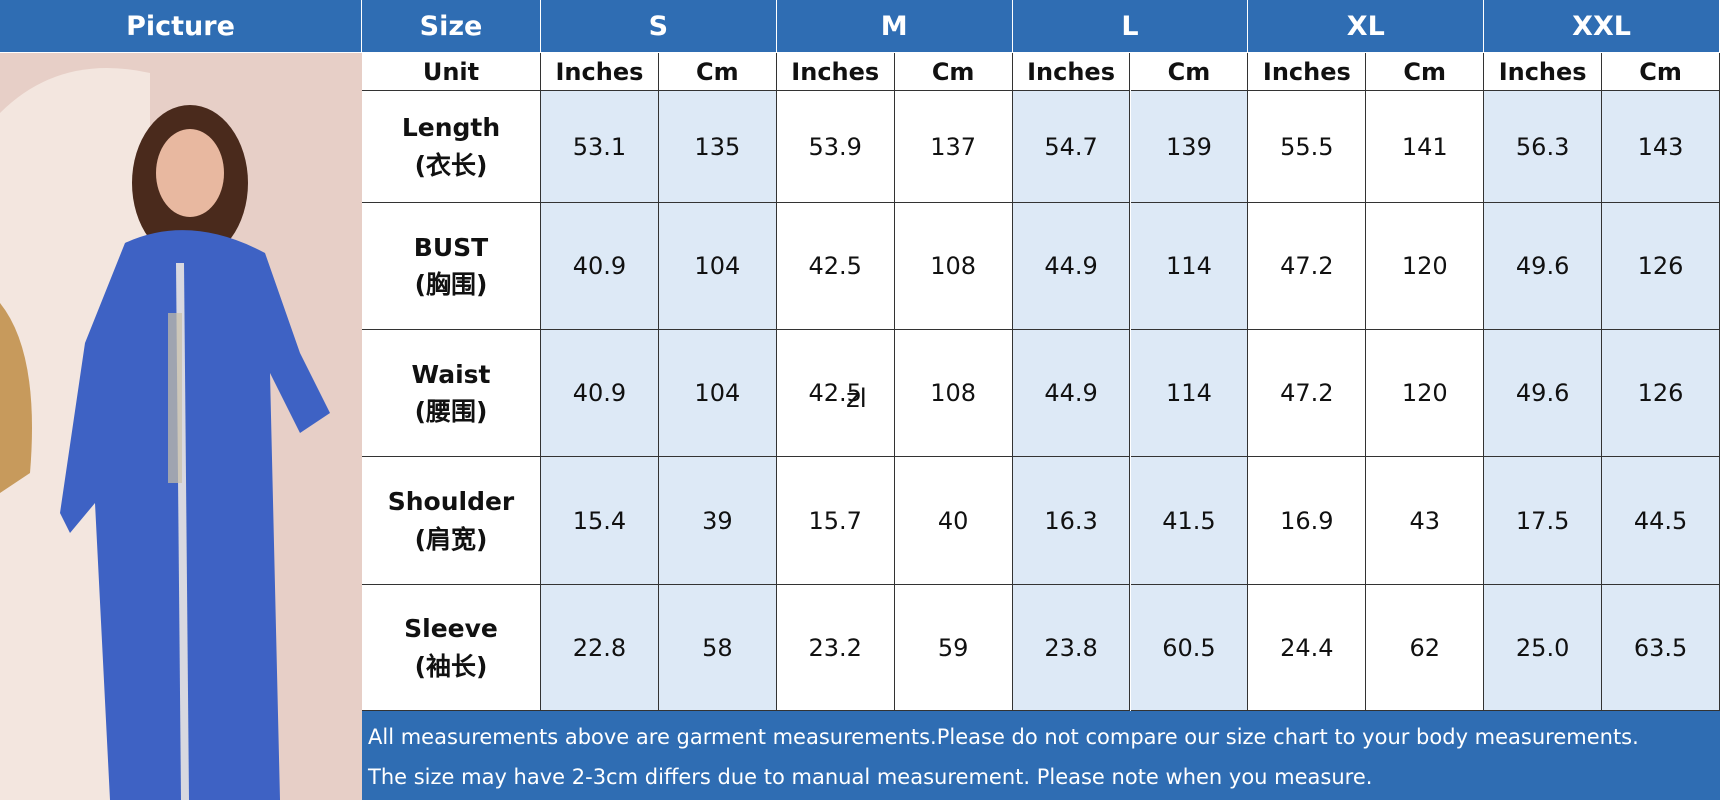 Image resolution: width=1720 pixels, height=800 pixels. Describe the element at coordinates (1071, 521) in the screenshot. I see `value: 16.3` at that location.